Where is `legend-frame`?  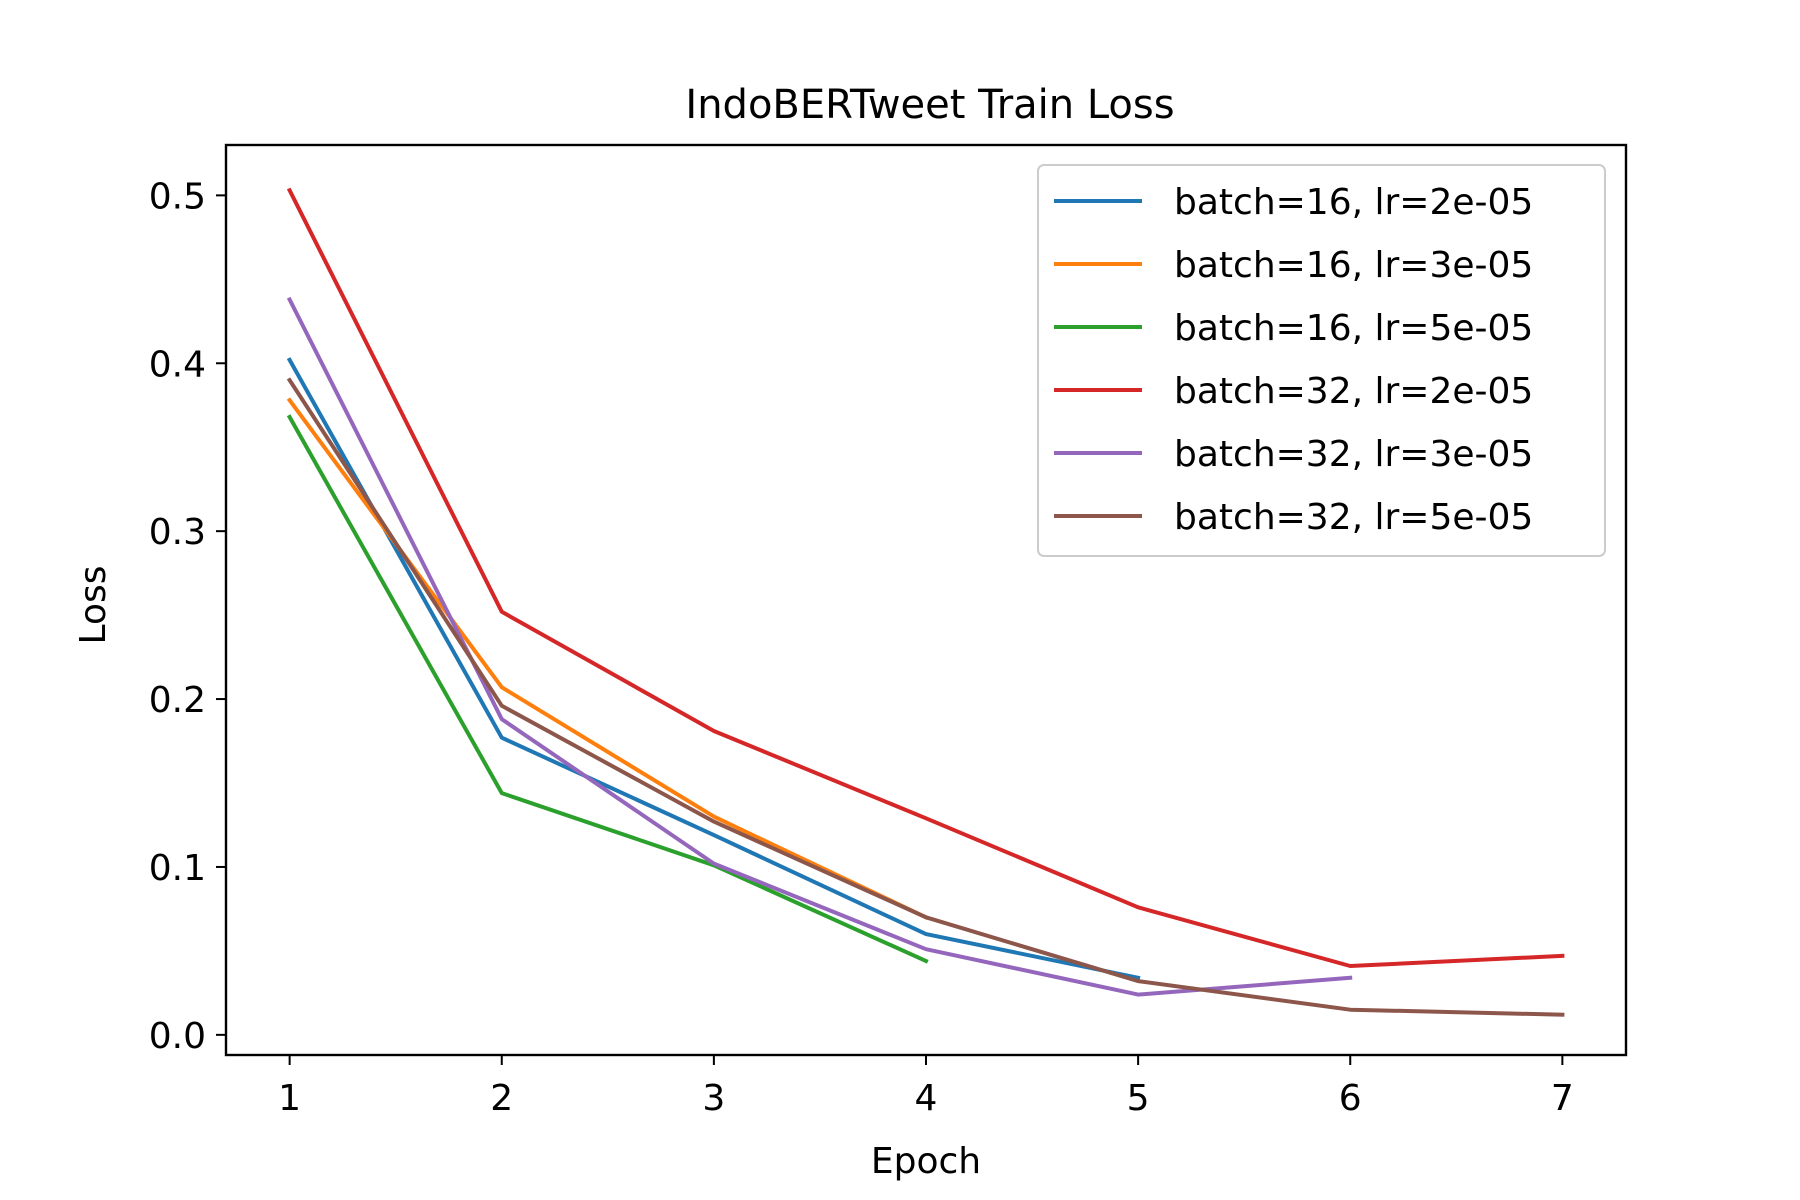 legend-frame is located at coordinates (1321, 360).